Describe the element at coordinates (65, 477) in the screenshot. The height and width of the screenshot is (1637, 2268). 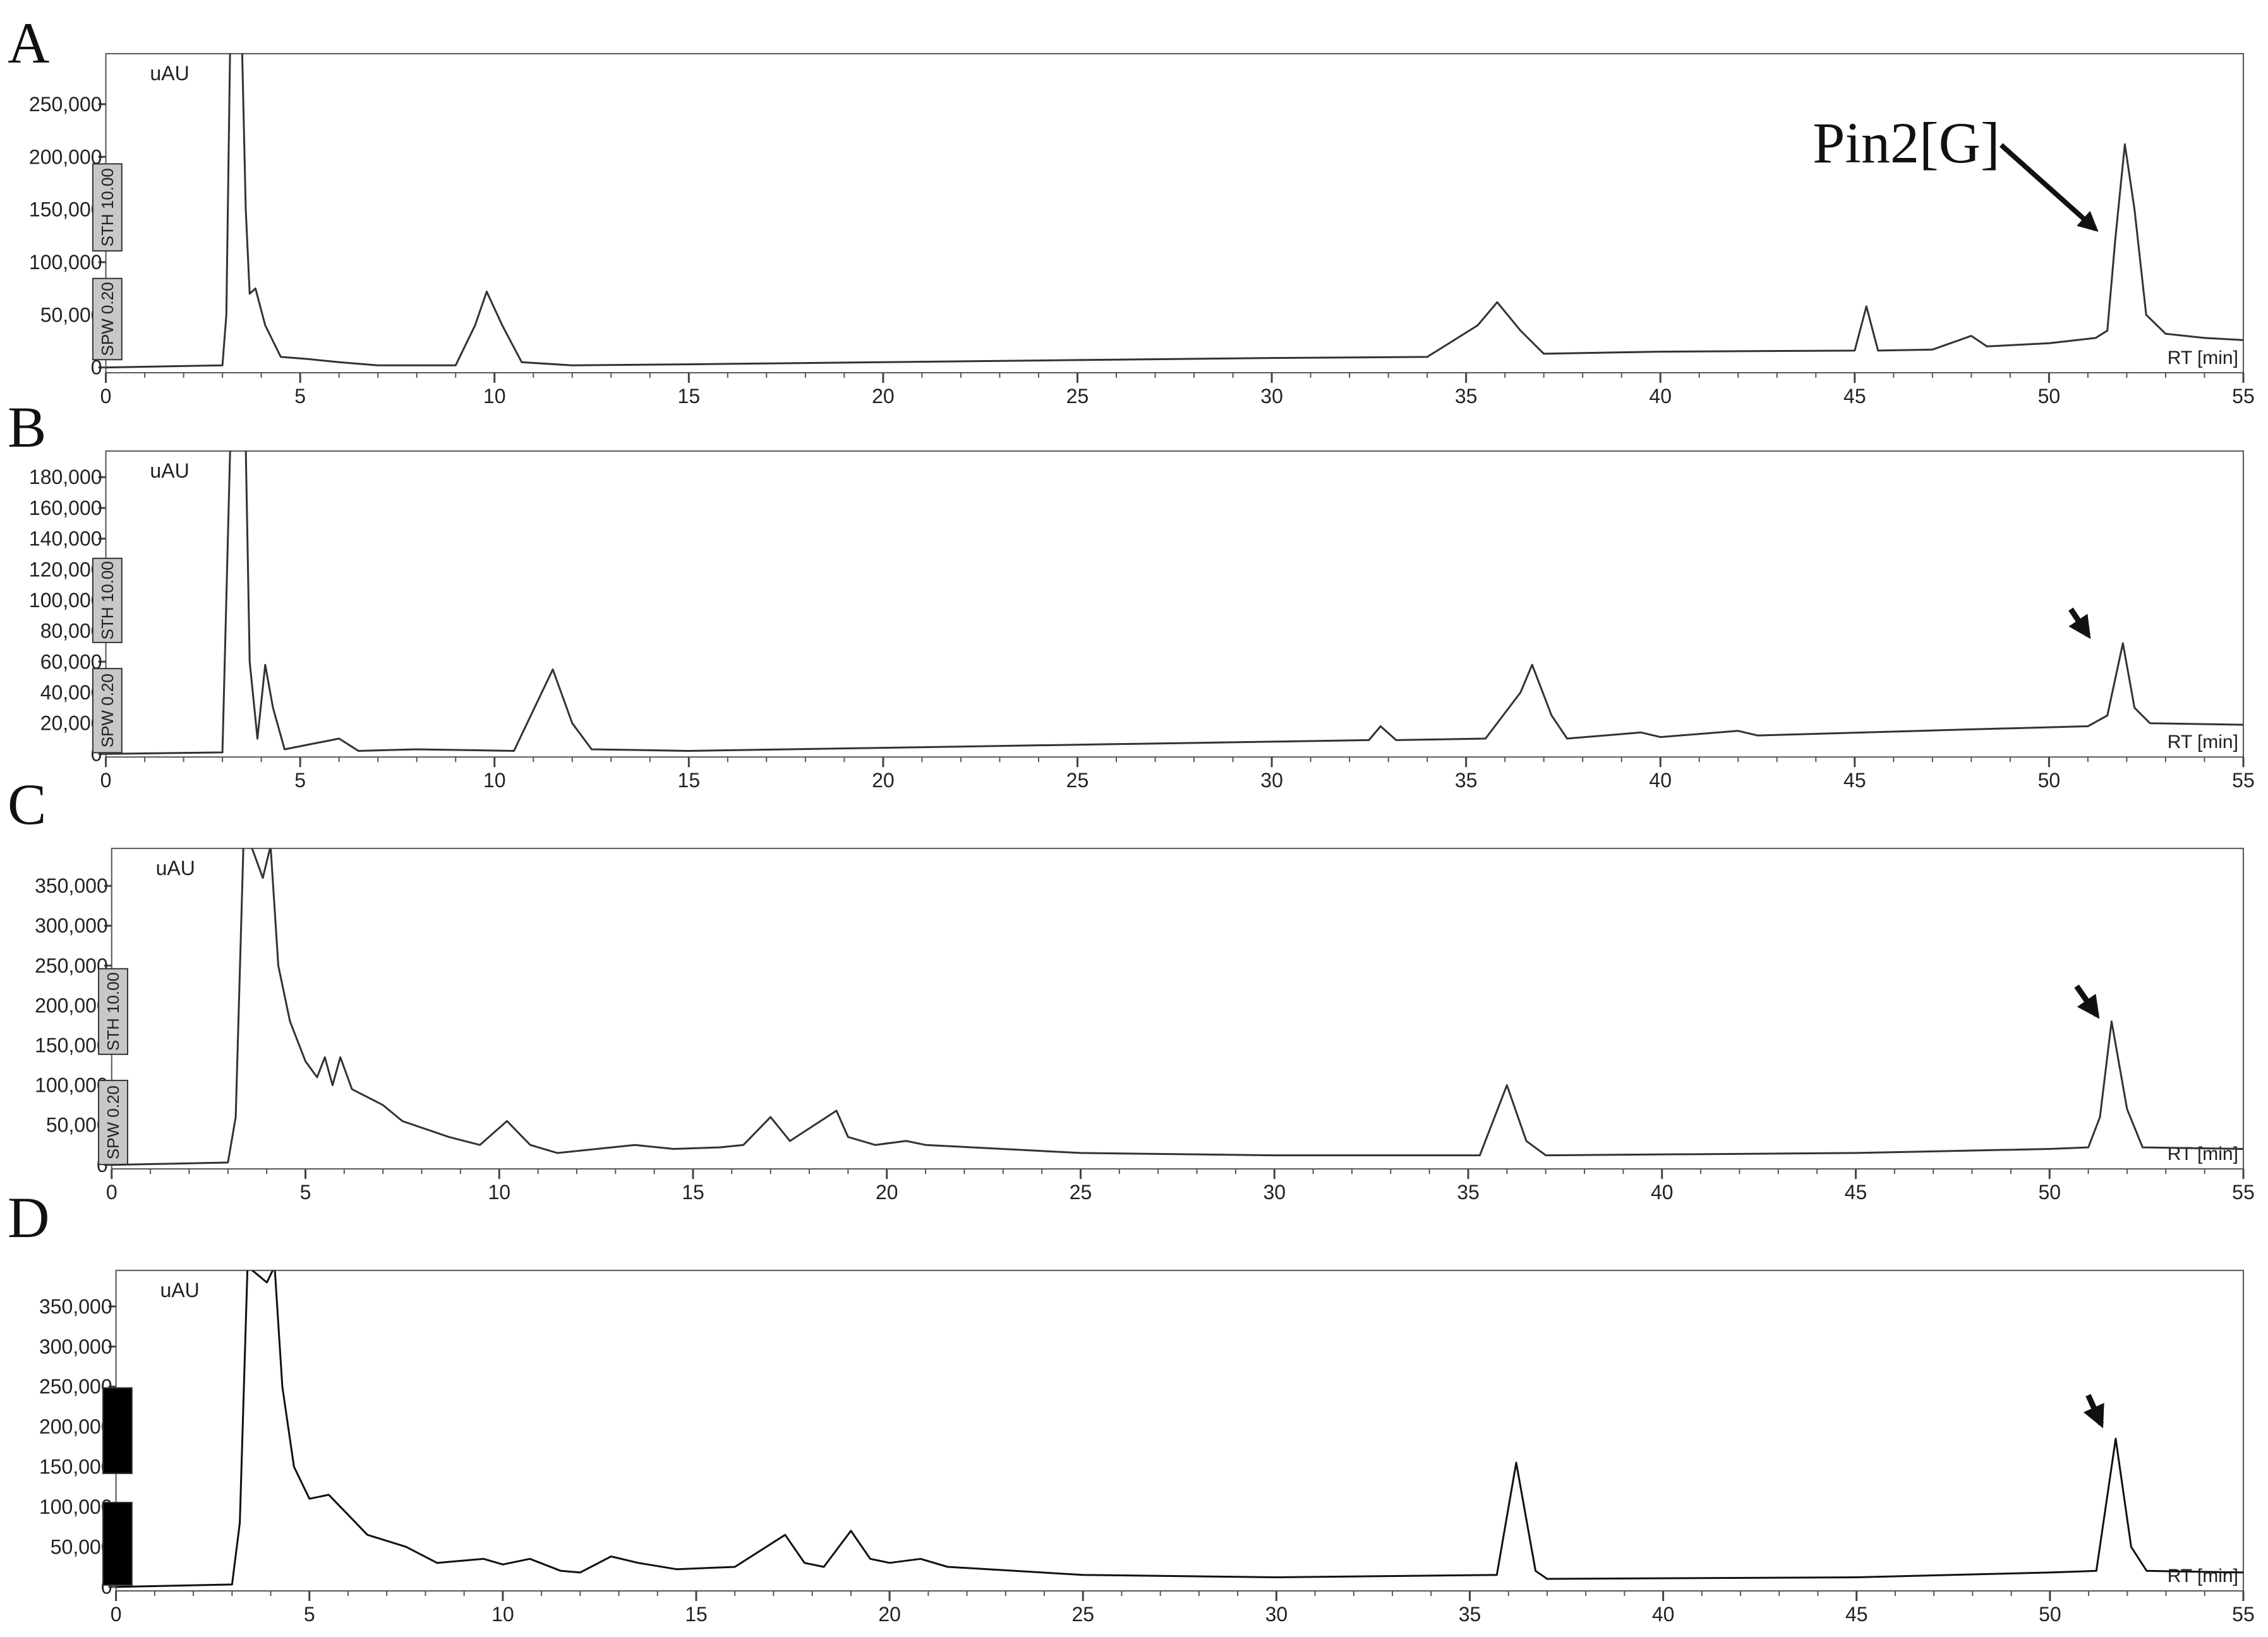
I see `y-tick-label: 180,000` at that location.